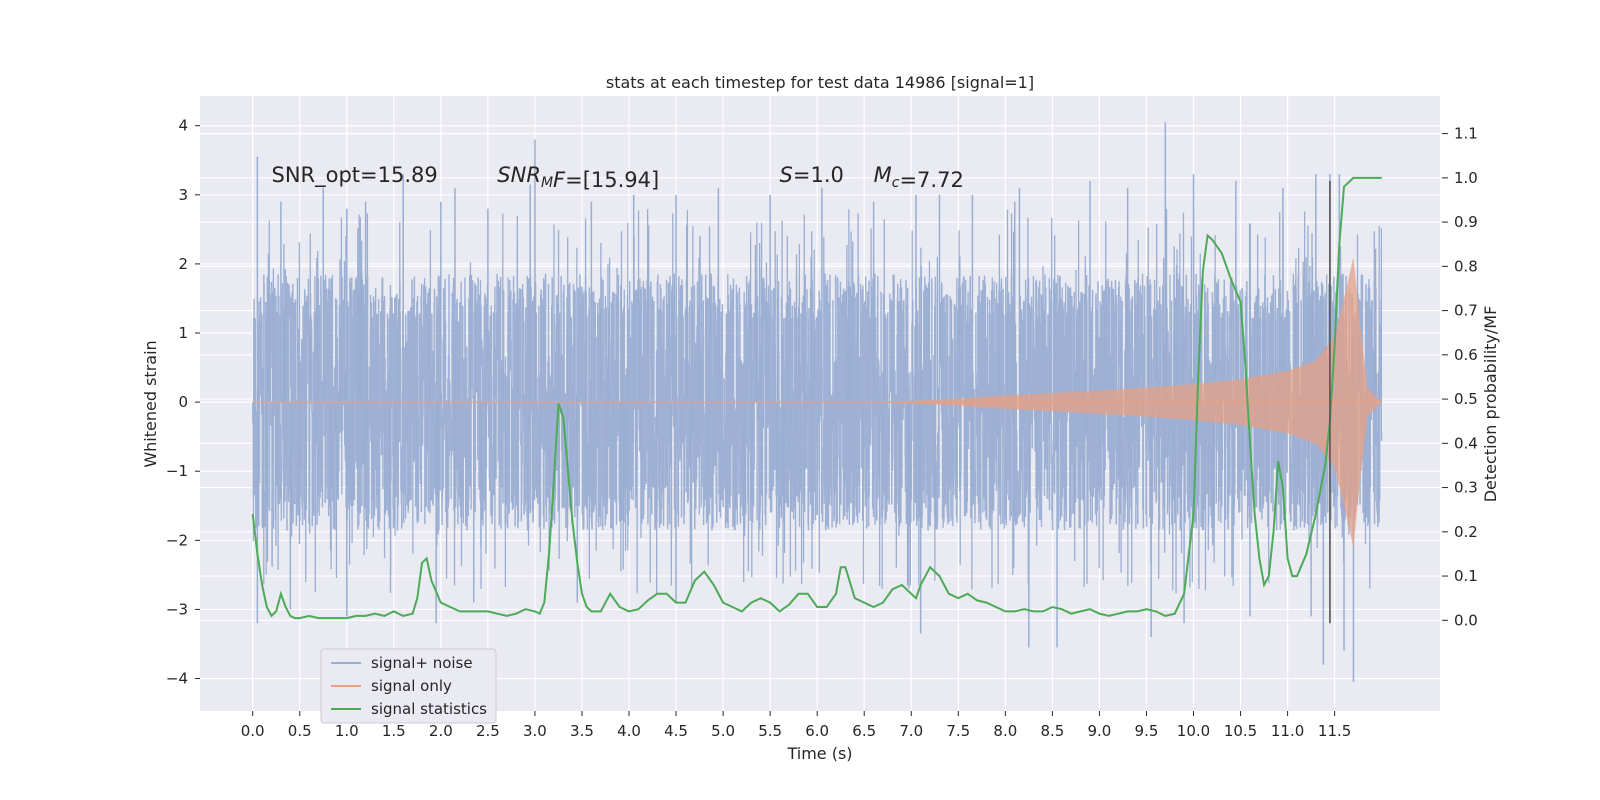 The width and height of the screenshot is (1600, 800). Describe the element at coordinates (441, 731) in the screenshot. I see `x-tick-label: 2.0` at that location.